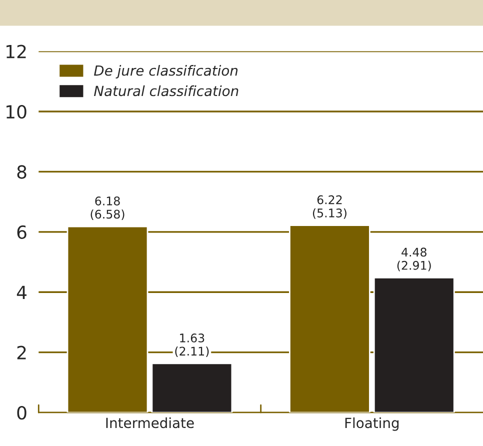  Describe the element at coordinates (150, 422) in the screenshot. I see `x-tick-label: Intermediate` at that location.